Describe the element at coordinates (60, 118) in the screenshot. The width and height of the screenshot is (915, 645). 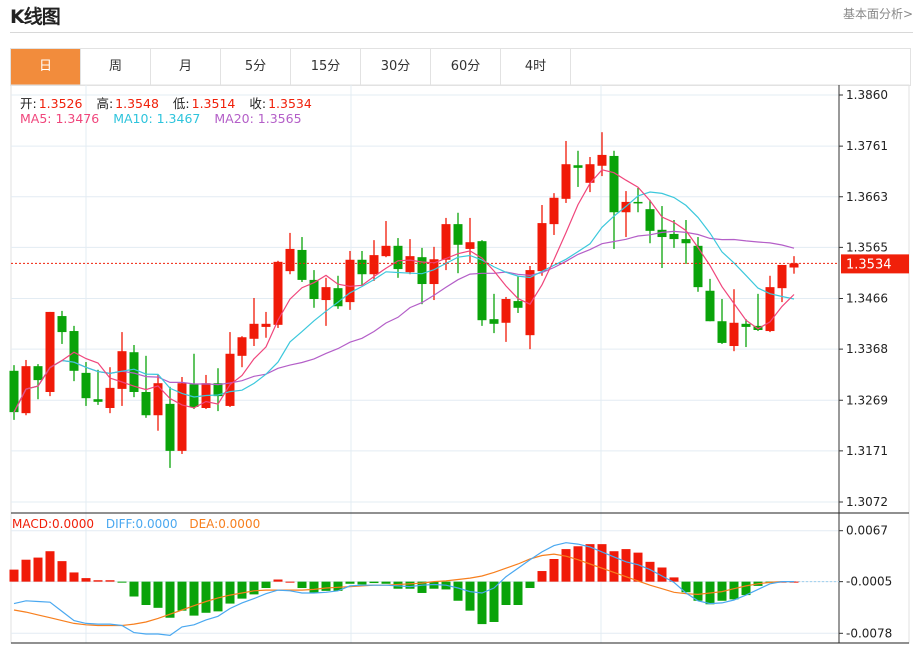
I see `ma5-value: MA5: 1.3476` at that location.